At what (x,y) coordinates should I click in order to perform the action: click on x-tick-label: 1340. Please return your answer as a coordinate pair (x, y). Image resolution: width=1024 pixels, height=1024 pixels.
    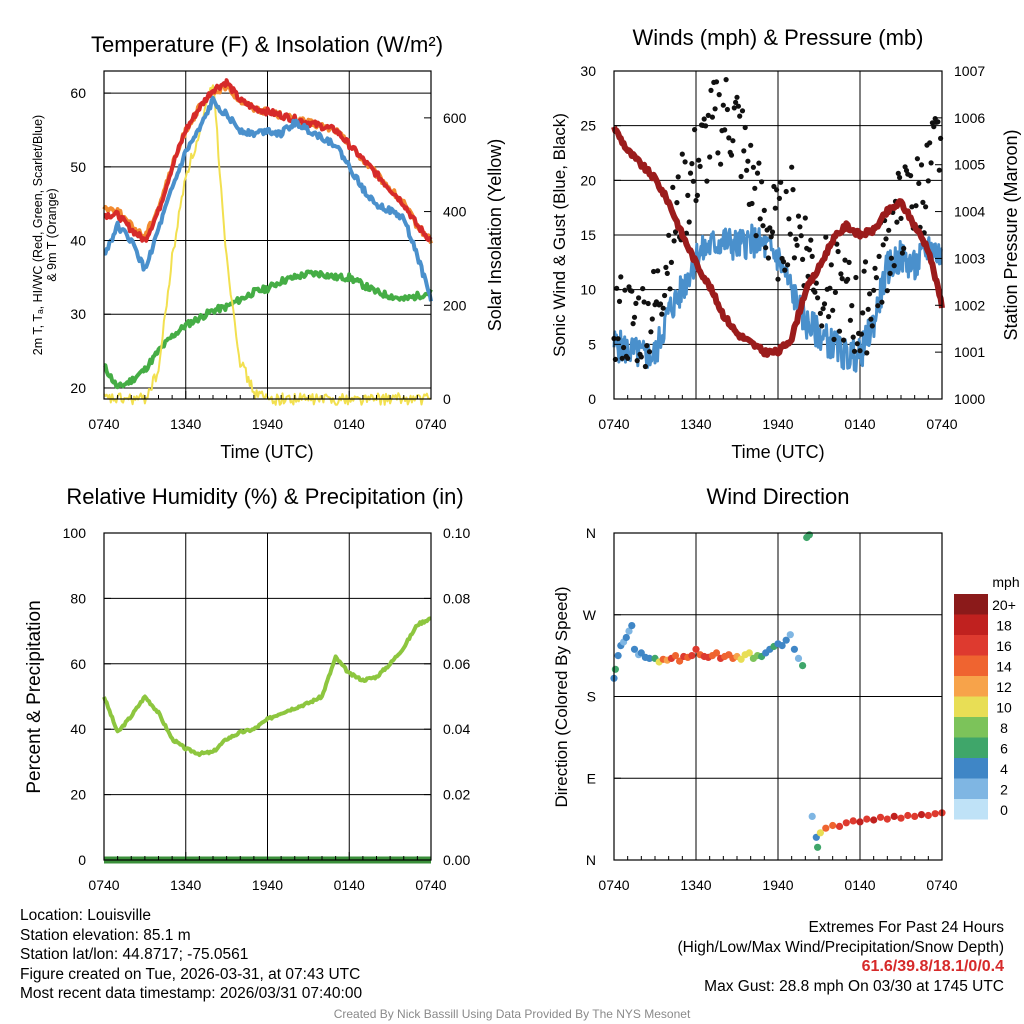
    Looking at the image, I should click on (695, 885).